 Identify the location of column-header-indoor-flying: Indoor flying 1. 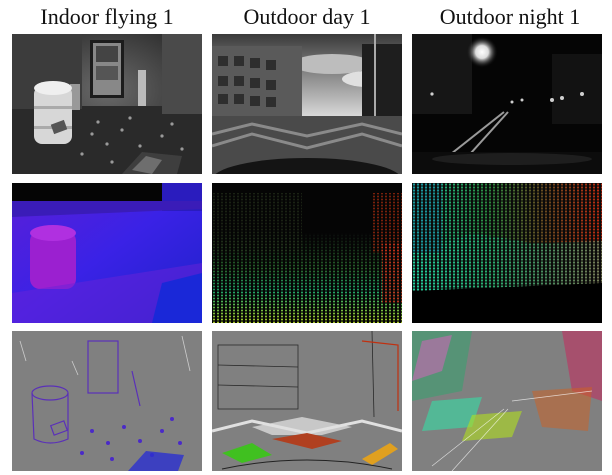
(107, 16).